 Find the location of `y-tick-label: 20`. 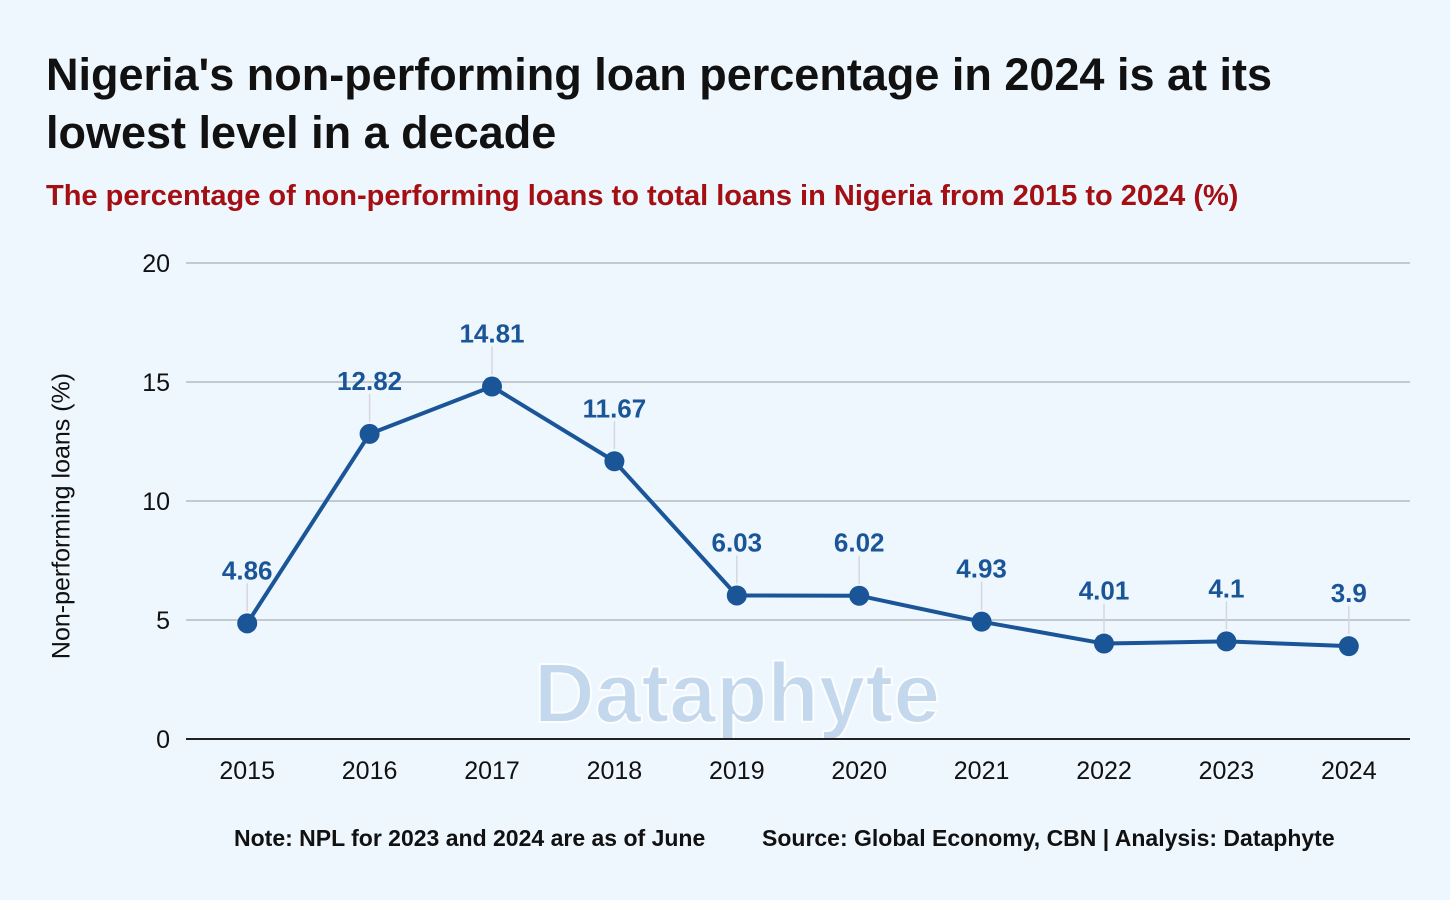

y-tick-label: 20 is located at coordinates (156, 264).